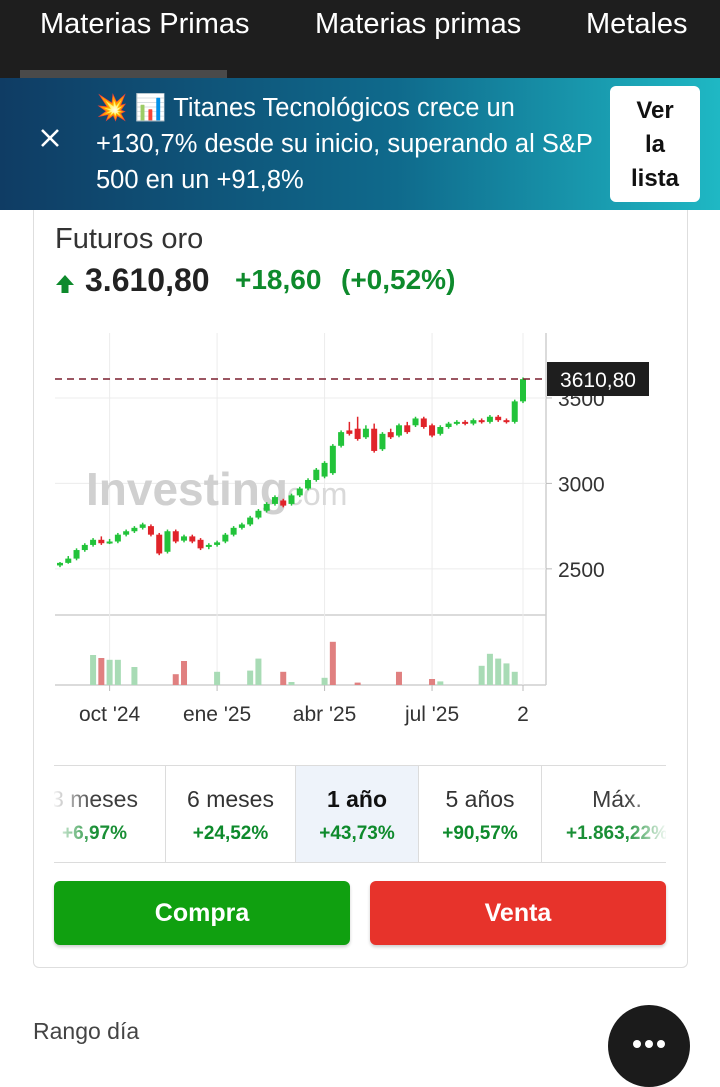  Describe the element at coordinates (352, 379) in the screenshot. I see `last-price-marker: 3610,80` at that location.